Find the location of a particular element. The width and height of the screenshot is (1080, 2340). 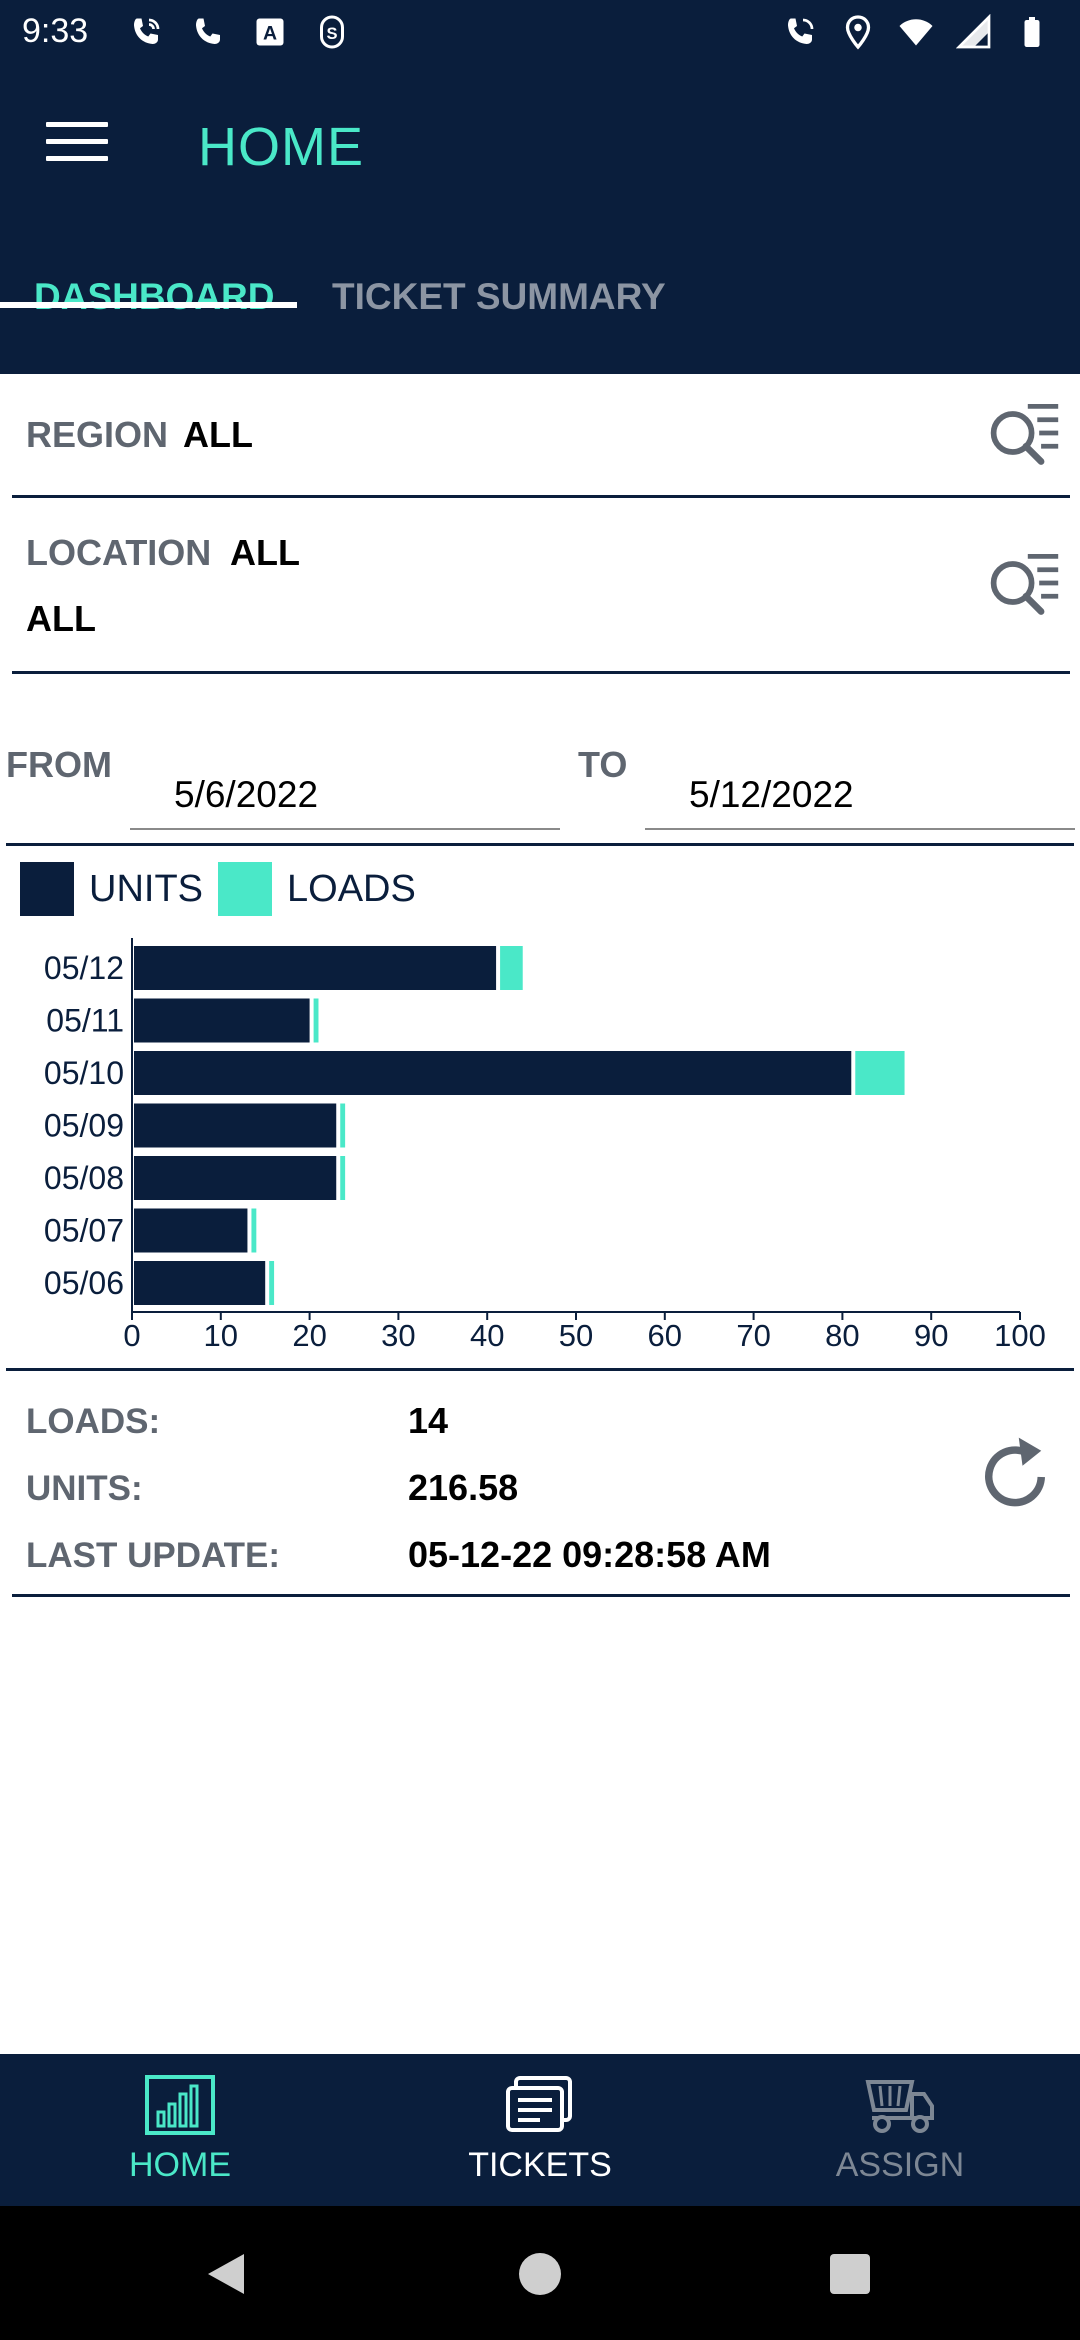

status-bar: 9:33 A S is located at coordinates (540, 33).